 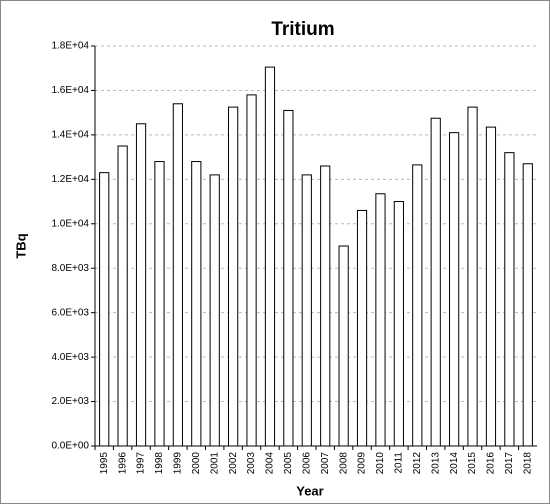 I want to click on y-tick-label: 1.0E+04, so click(x=70, y=223).